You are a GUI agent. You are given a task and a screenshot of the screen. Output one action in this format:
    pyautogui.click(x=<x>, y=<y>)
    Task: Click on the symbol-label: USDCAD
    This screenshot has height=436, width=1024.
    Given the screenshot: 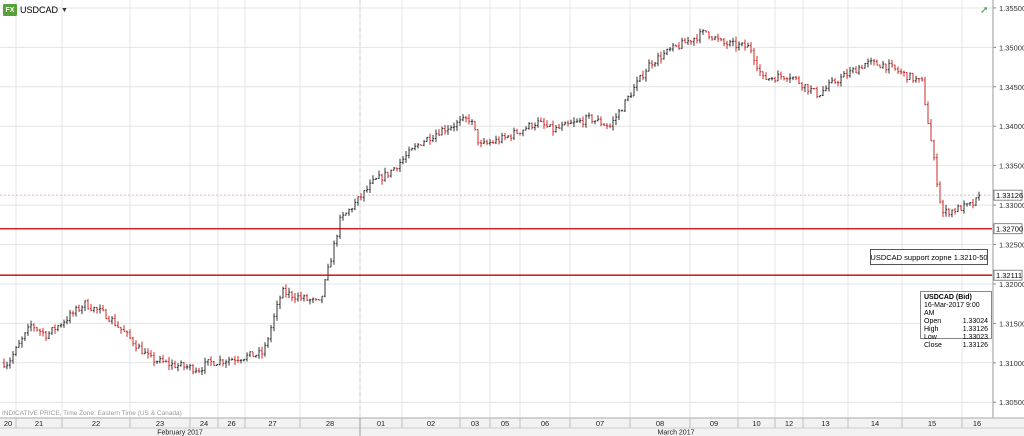 What is the action you would take?
    pyautogui.click(x=39, y=10)
    